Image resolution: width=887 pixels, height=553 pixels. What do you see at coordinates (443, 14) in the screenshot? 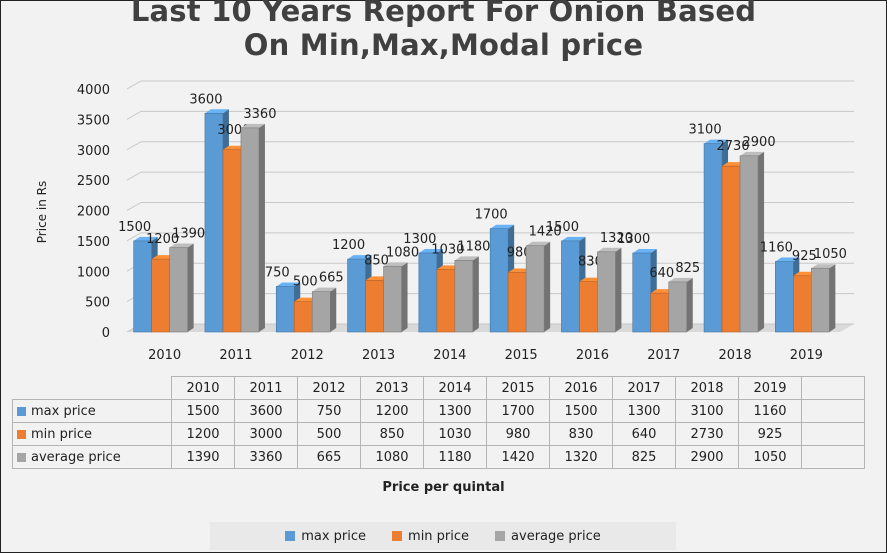
I see `chart-title-line-1: Last 10 Years Report For Onion Based` at bounding box center [443, 14].